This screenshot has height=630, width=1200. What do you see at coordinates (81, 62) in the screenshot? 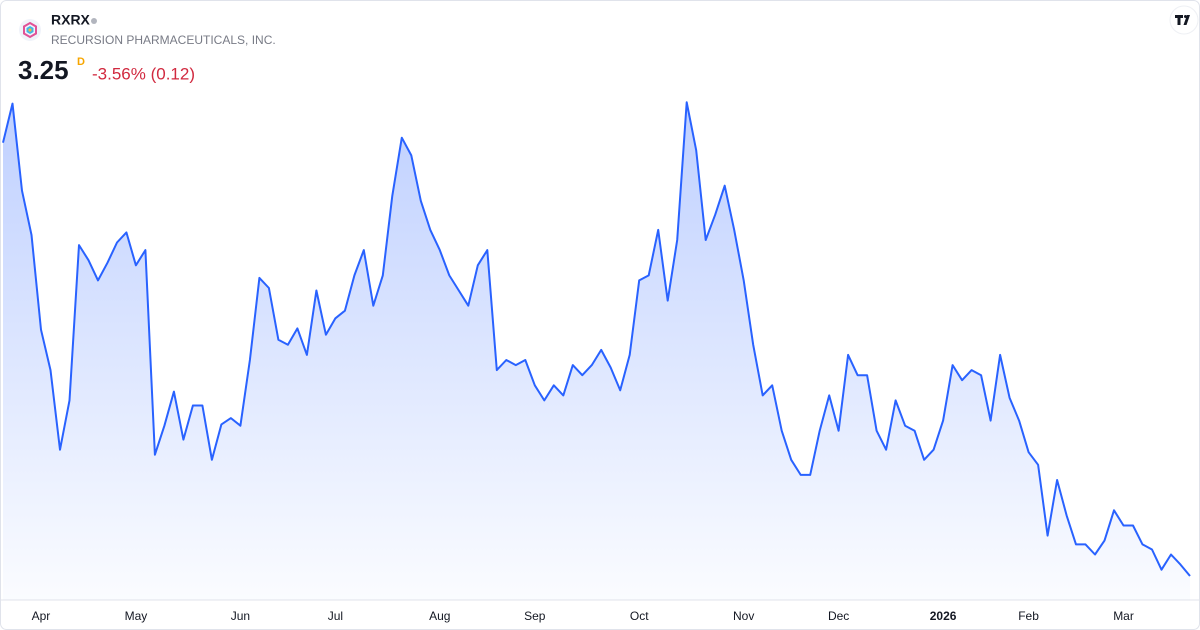
I see `interval: D` at bounding box center [81, 62].